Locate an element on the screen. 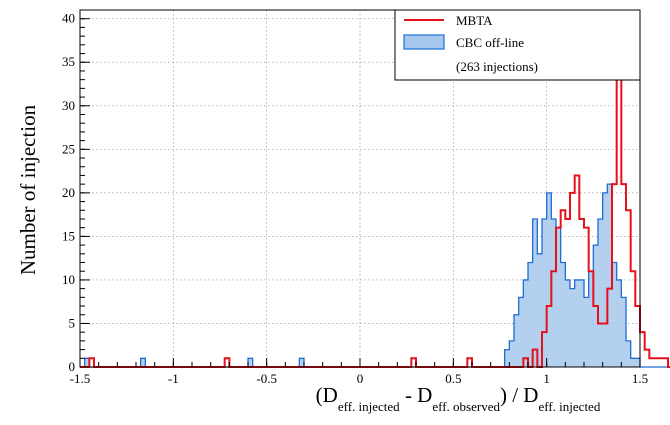  x-tick-label: 1.5 is located at coordinates (640, 378).